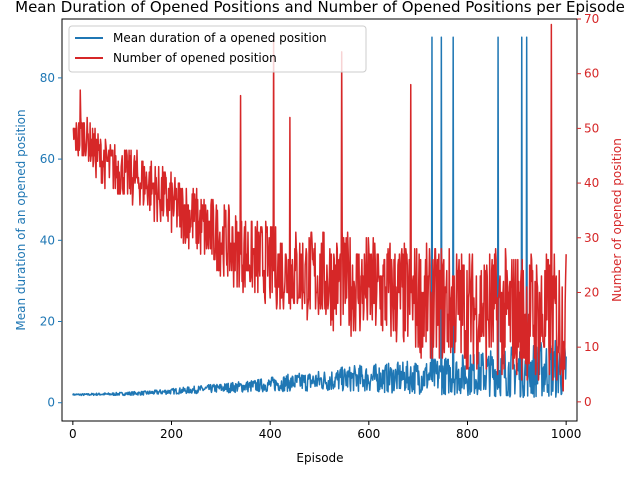 The width and height of the screenshot is (640, 480). I want to click on right-y-axis: 0 10 20 30 40 50 60 70, so click(588, 210).